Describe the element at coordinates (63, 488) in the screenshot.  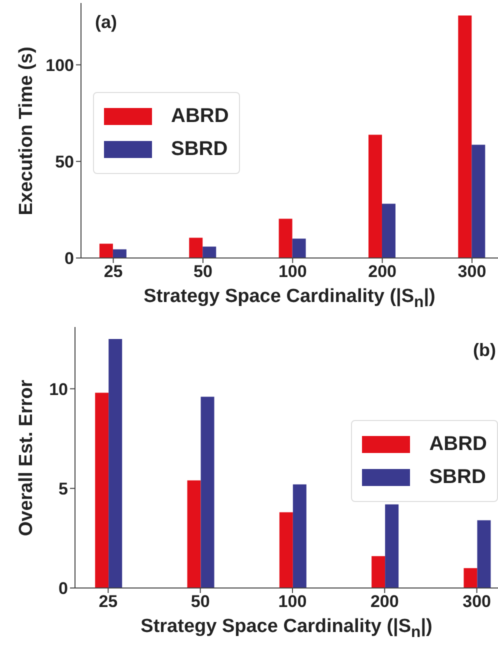
I see `y-tick-label: 5` at that location.